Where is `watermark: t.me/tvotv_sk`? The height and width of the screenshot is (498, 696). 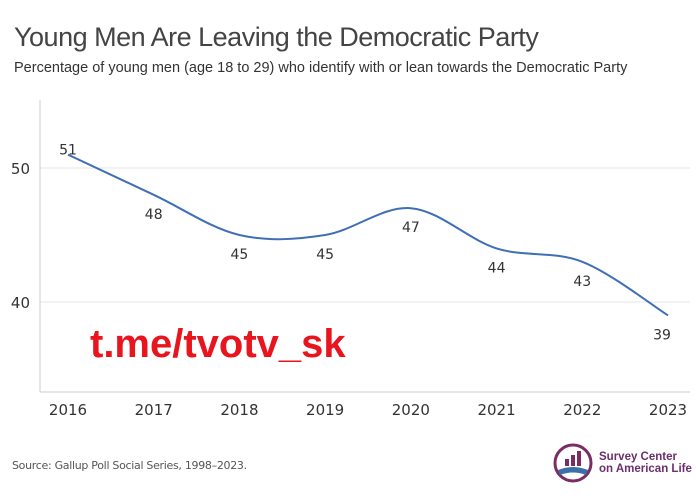 watermark: t.me/tvotv_sk is located at coordinates (218, 344).